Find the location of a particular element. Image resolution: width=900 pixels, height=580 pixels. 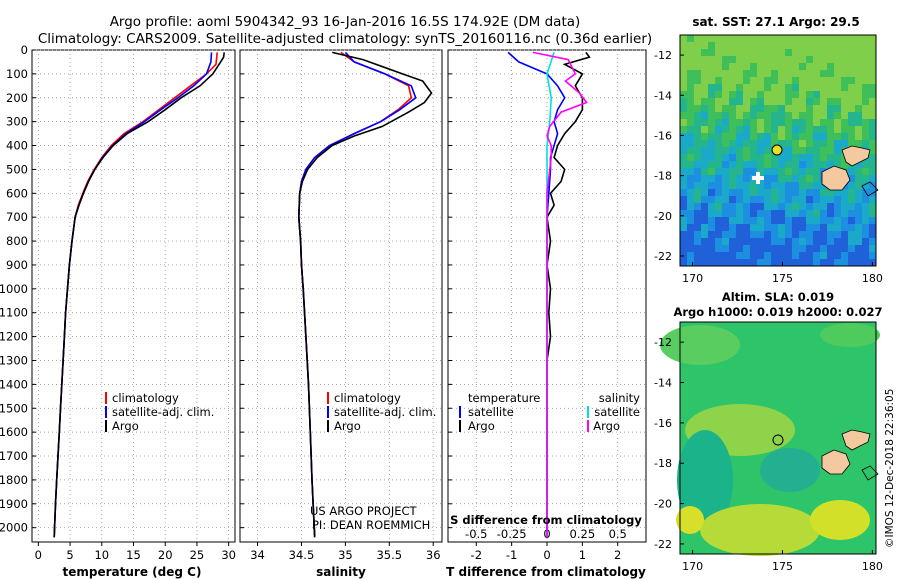

lat-tick-label: -22 is located at coordinates (663, 256).